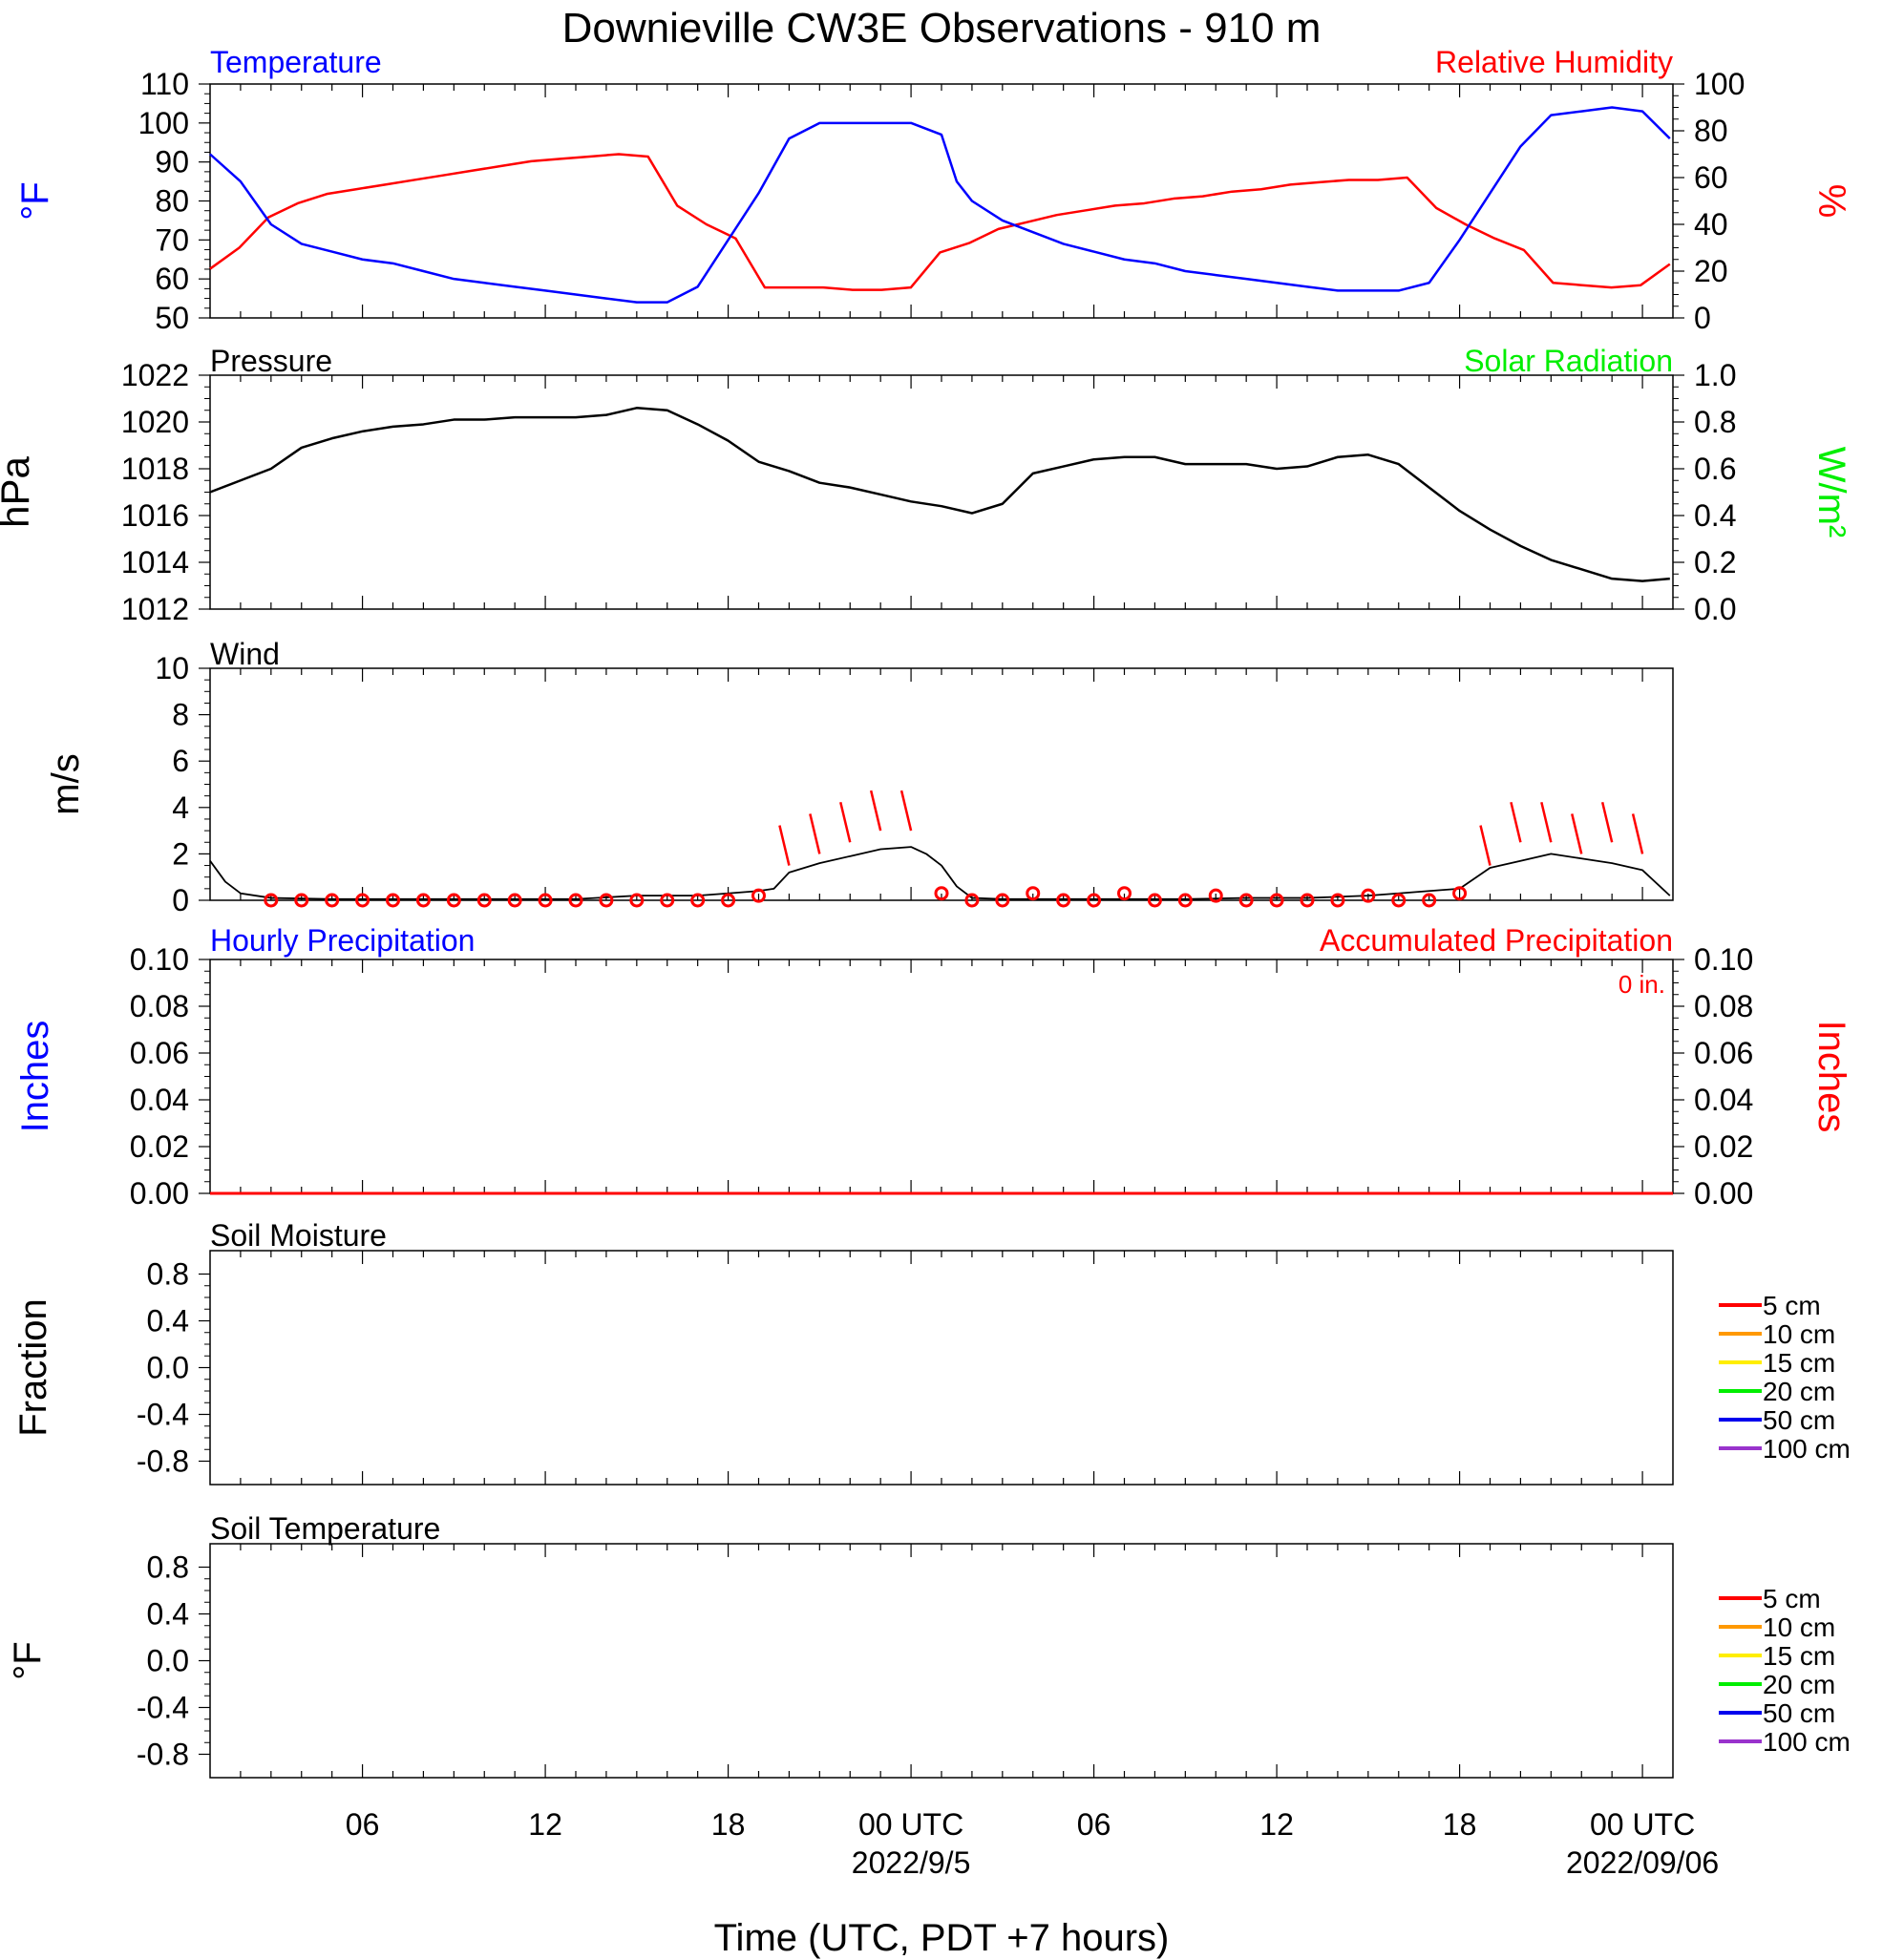  Describe the element at coordinates (172, 318) in the screenshot. I see `y-tick-label: 50` at that location.